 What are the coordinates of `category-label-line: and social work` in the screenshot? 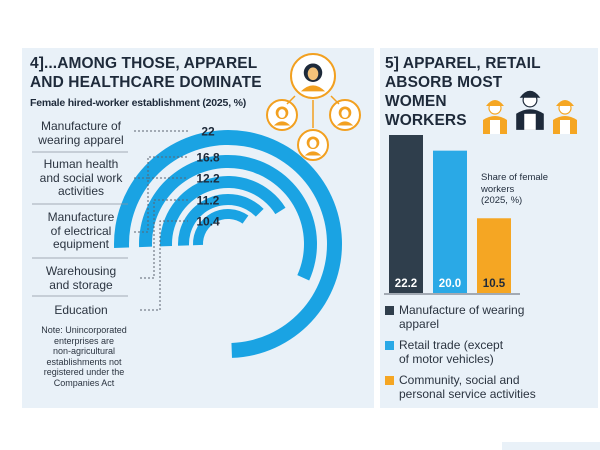 It's located at (81, 177).